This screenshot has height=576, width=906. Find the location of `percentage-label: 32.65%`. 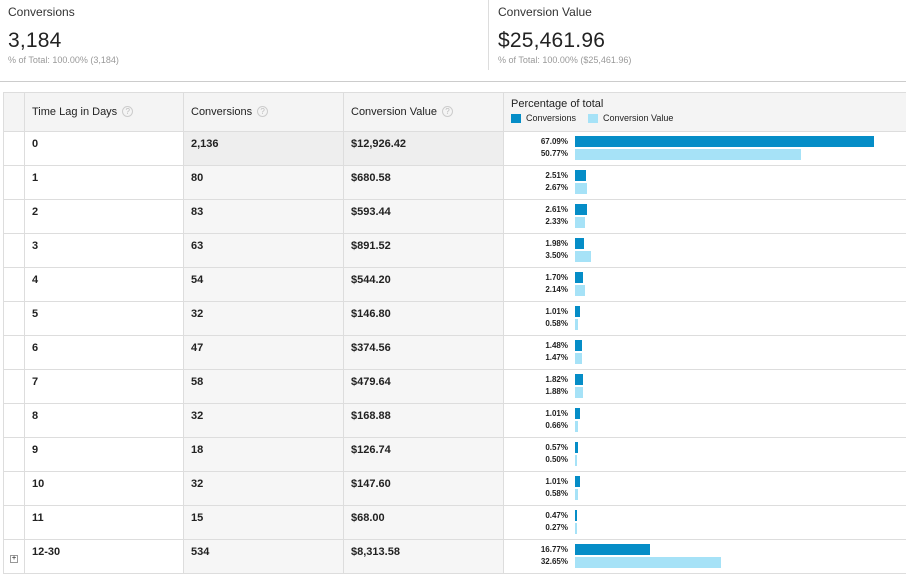

percentage-label: 32.65% is located at coordinates (554, 561).